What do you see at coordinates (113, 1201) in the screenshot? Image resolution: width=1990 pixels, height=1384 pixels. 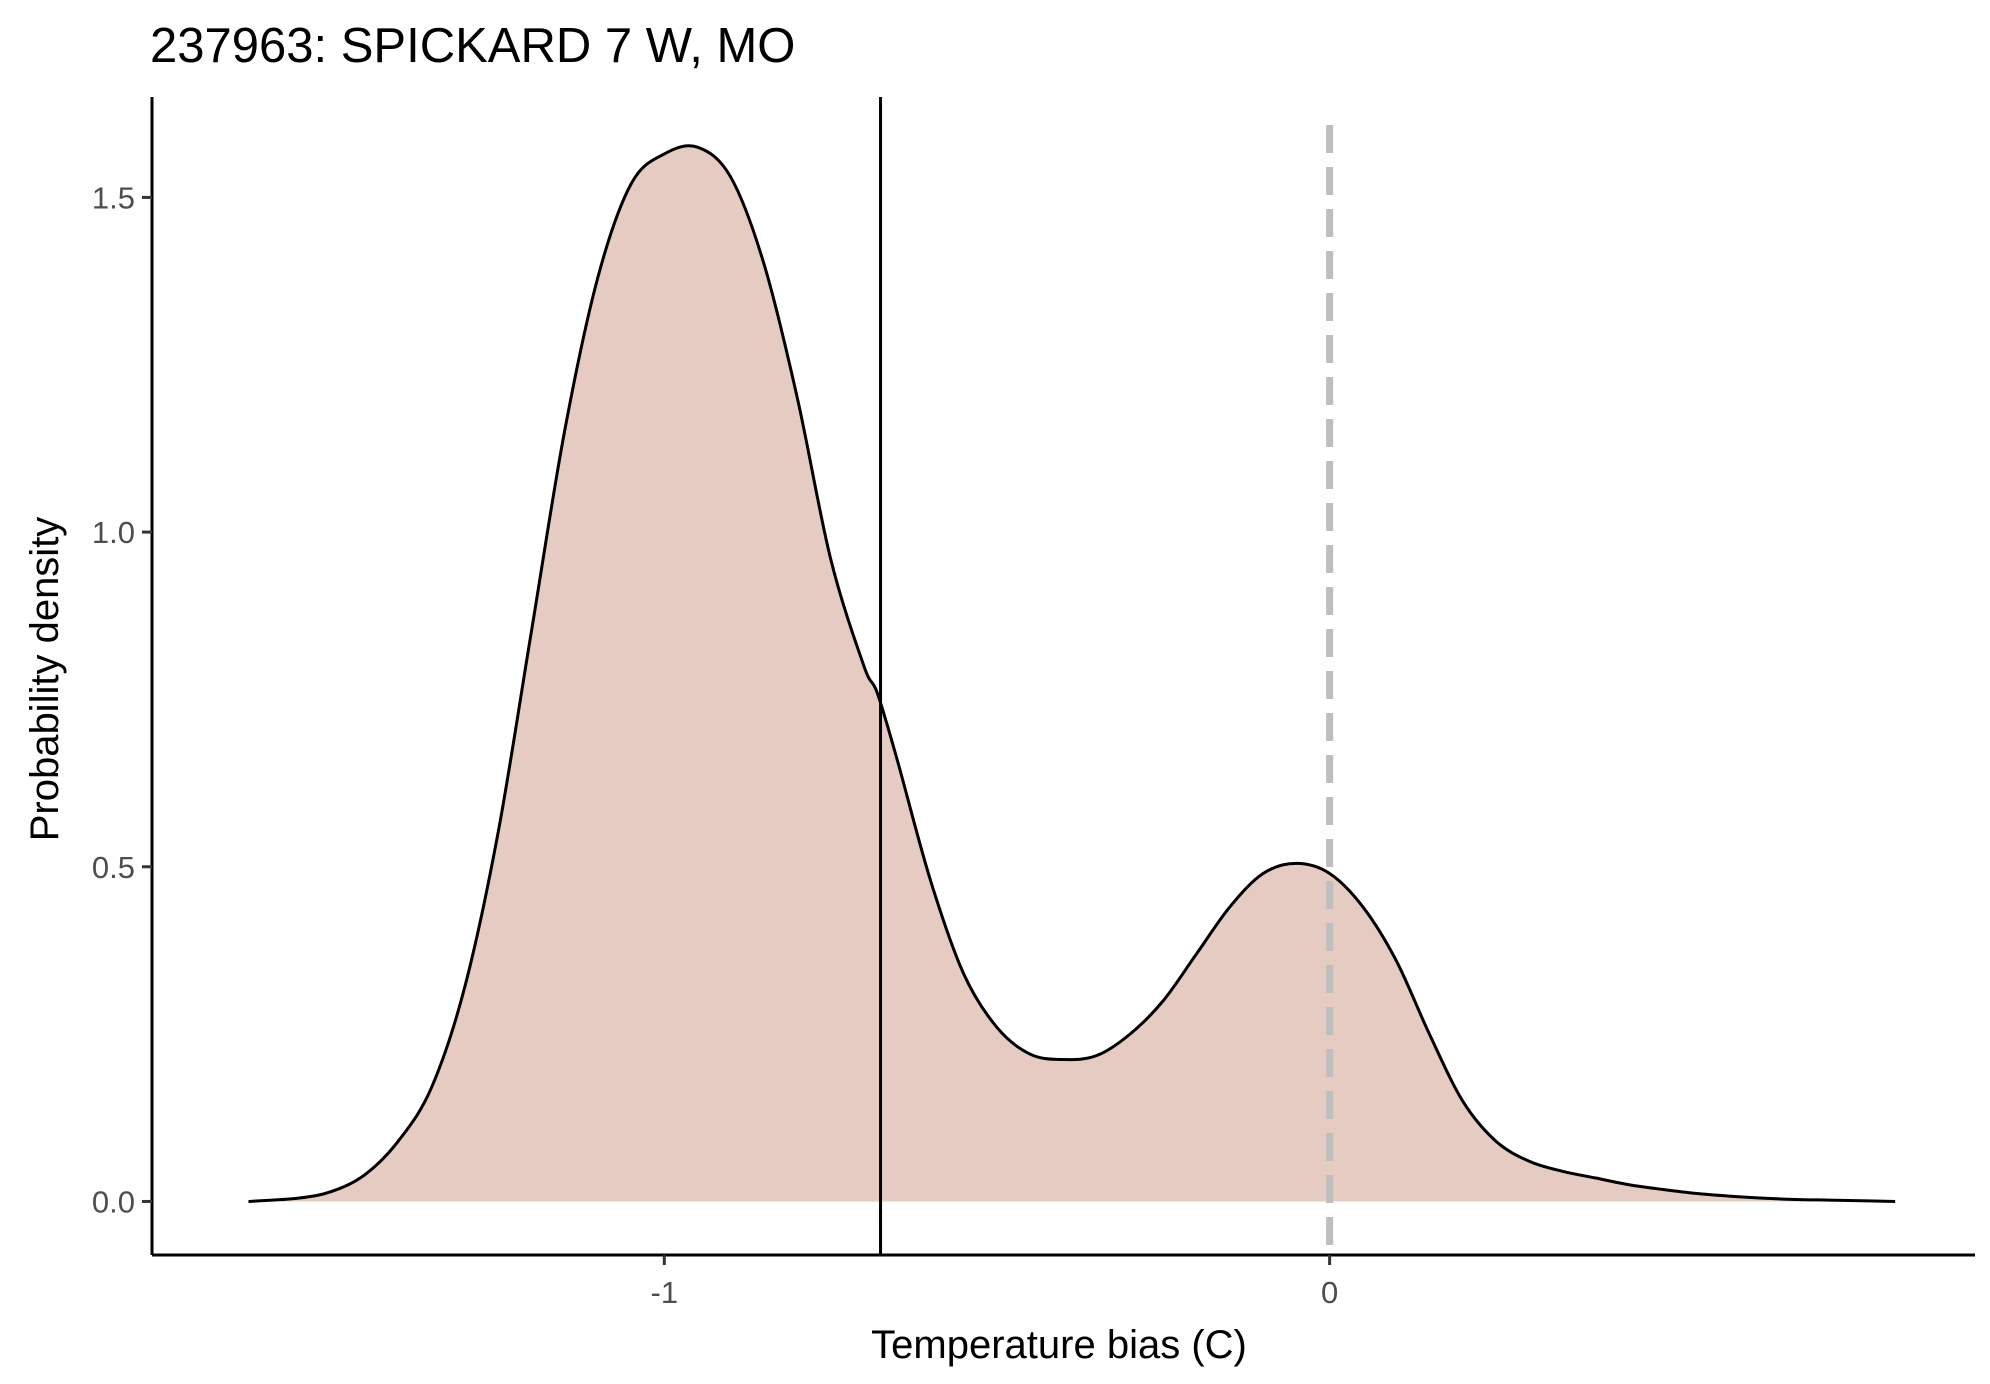 I see `y-tick-label: 0.0` at bounding box center [113, 1201].